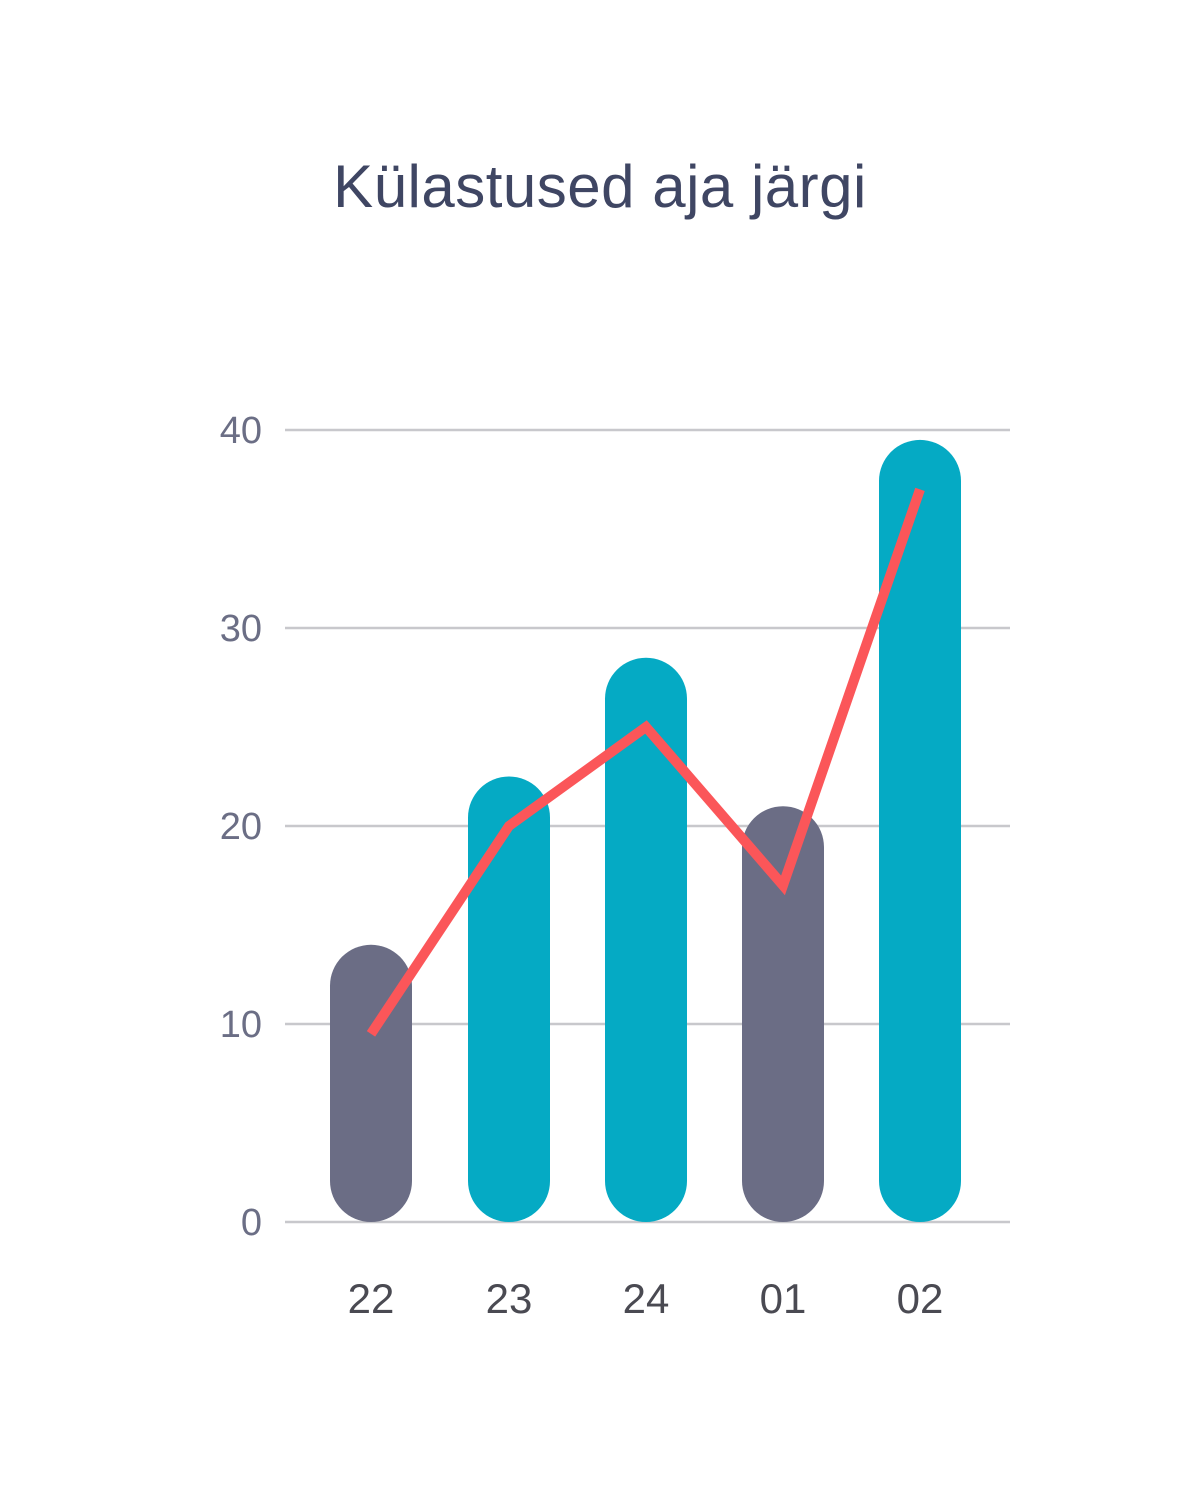 Image resolution: width=1200 pixels, height=1500 pixels. What do you see at coordinates (371, 1298) in the screenshot?
I see `x-tick-label-22: 22` at bounding box center [371, 1298].